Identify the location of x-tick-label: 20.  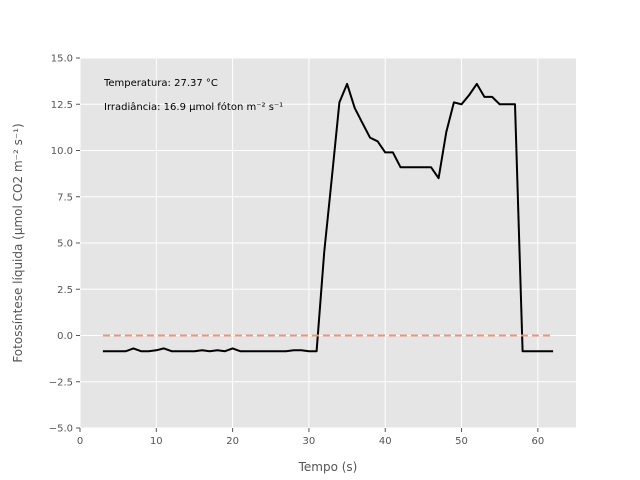
(232, 441).